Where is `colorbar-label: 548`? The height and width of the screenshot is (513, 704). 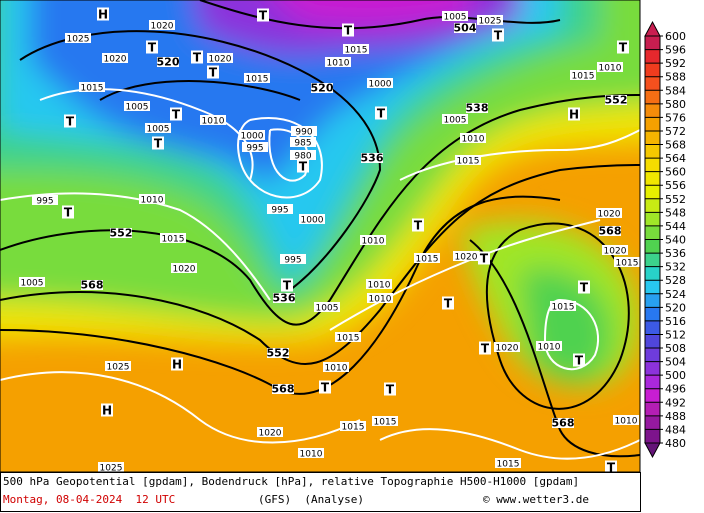 colorbar-label: 548 is located at coordinates (675, 212).